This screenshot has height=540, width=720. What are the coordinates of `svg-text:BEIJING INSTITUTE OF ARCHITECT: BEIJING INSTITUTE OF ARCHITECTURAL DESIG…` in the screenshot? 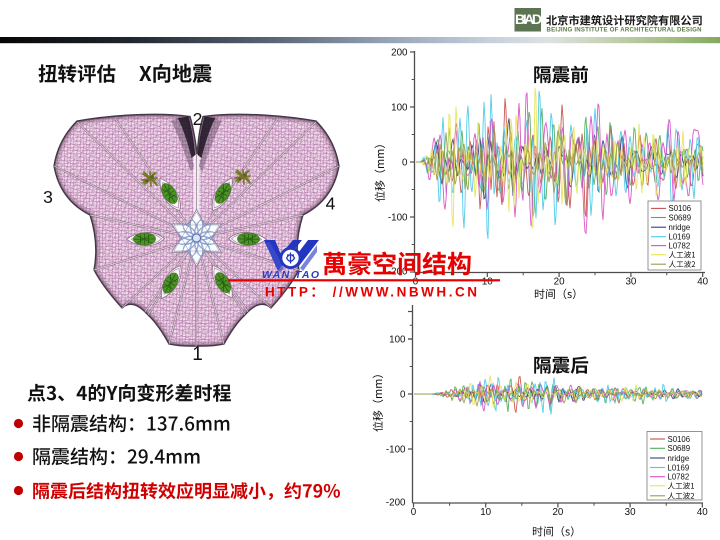 It's located at (624, 30).